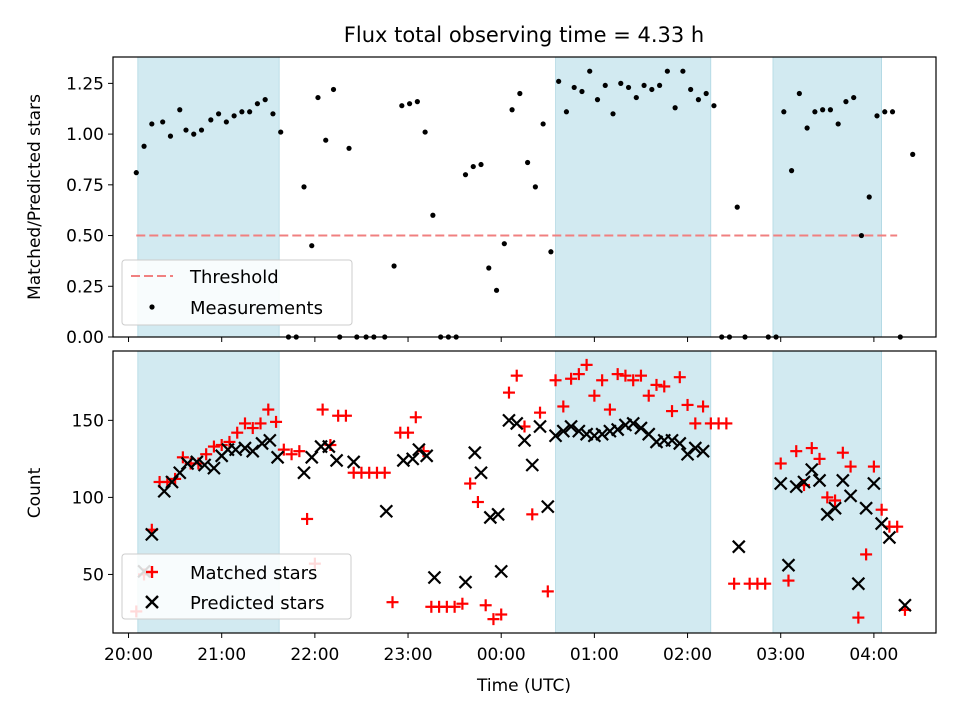 This screenshot has width=960, height=720. Describe the element at coordinates (237, 292) in the screenshot. I see `legend-top: Threshold Measurements` at that location.